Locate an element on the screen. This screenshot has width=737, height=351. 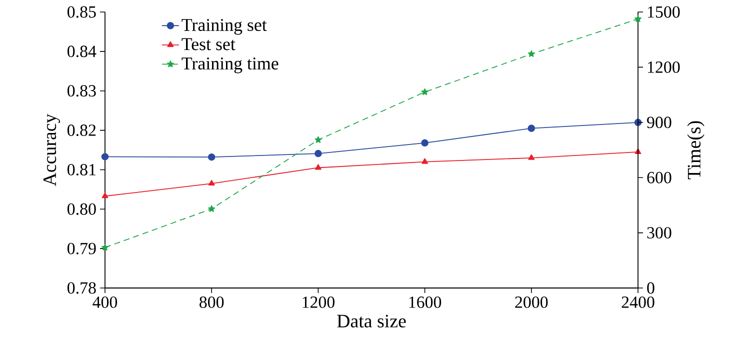
y-axis-title: Accuracy is located at coordinates (51, 150).